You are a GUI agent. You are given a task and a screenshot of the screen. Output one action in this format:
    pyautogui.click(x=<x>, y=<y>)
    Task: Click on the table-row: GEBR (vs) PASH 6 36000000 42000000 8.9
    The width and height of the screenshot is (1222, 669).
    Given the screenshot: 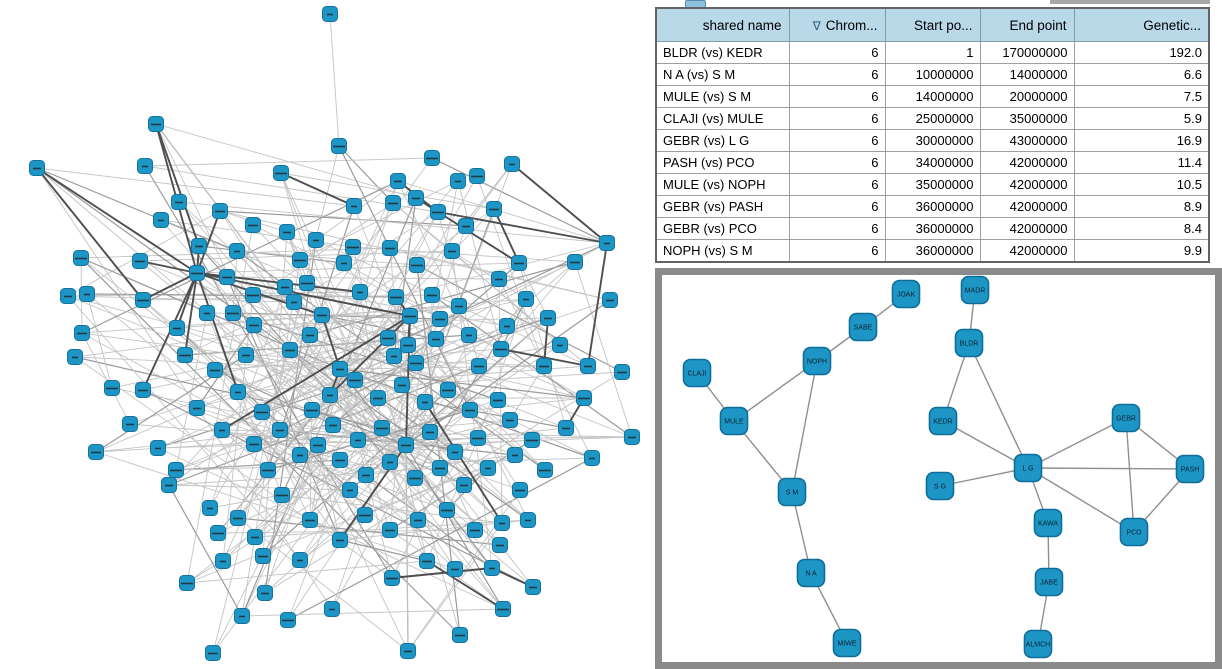 What is the action you would take?
    pyautogui.click(x=932, y=206)
    